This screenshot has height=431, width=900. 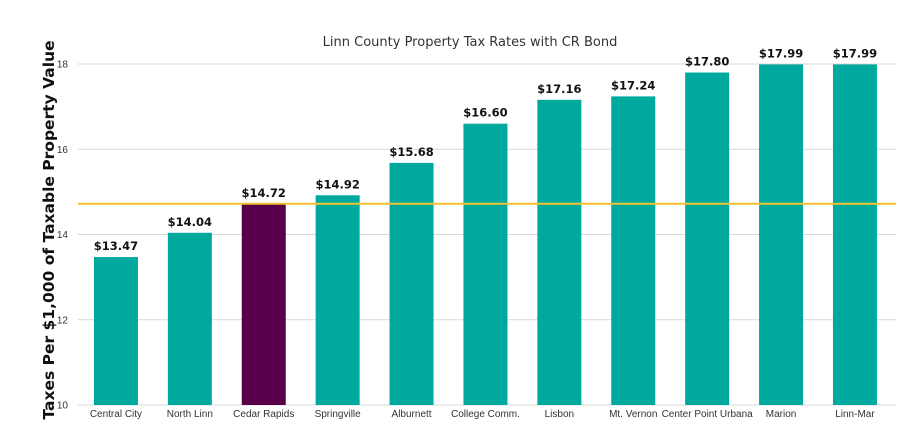 I want to click on data-label: $13.47, so click(x=116, y=246).